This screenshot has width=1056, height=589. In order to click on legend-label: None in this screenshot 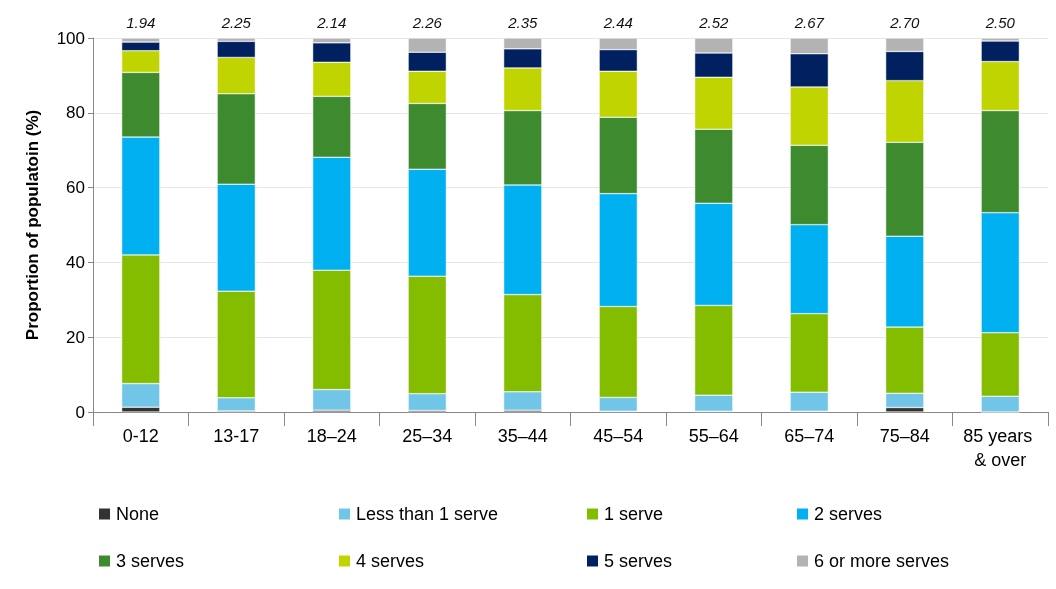, I will do `click(138, 514)`.